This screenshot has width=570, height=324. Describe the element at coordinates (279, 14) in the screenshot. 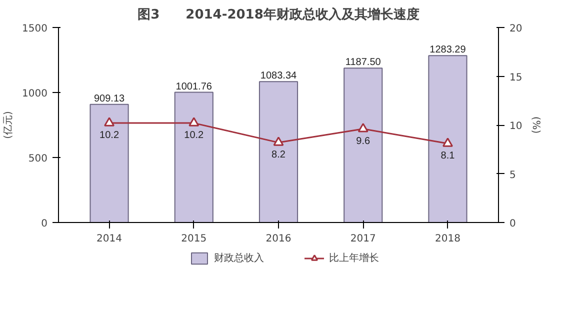

I see `chart-title: 图3 2014-2018年财政总收入及其增长速度` at that location.